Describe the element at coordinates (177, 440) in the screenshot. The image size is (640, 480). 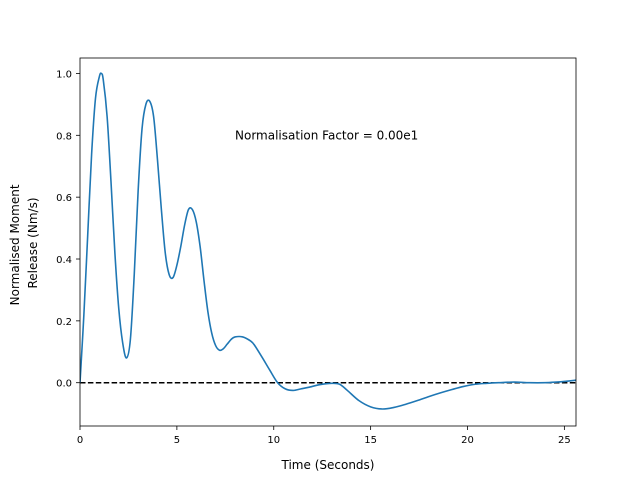
I see `x-tick-label: 5` at that location.